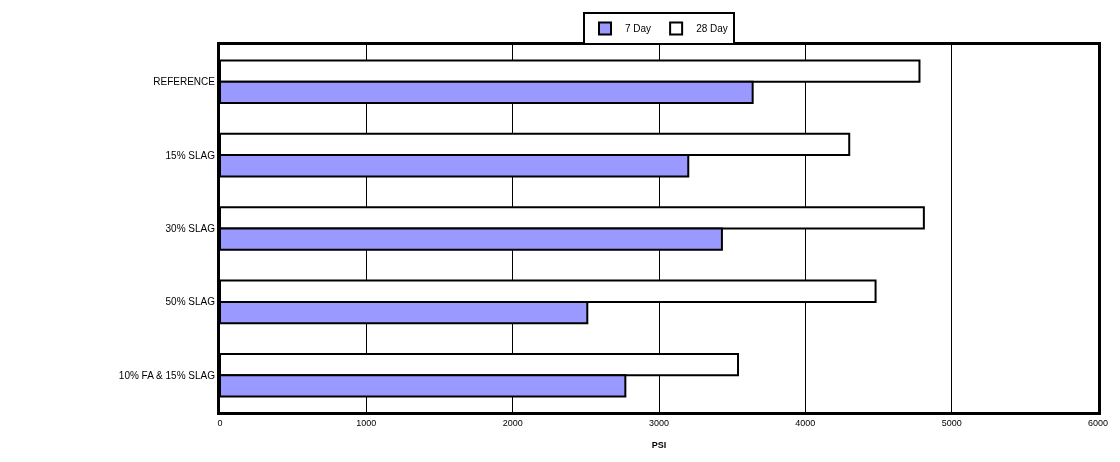 Image resolution: width=1120 pixels, height=462 pixels. What do you see at coordinates (659, 422) in the screenshot?
I see `x-tick-label: 3000` at bounding box center [659, 422].